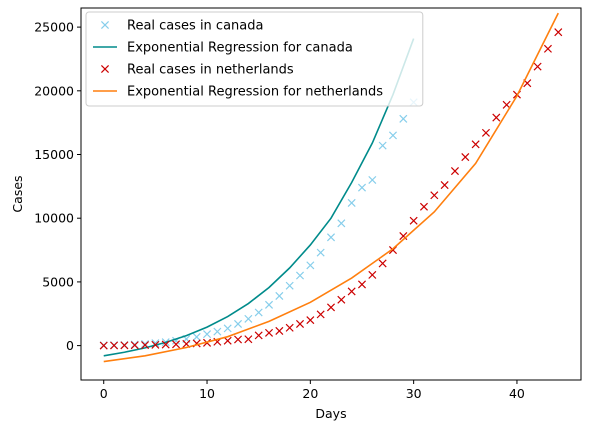  Describe the element at coordinates (210, 70) in the screenshot. I see `legend-label: Real cases in netherlands` at that location.